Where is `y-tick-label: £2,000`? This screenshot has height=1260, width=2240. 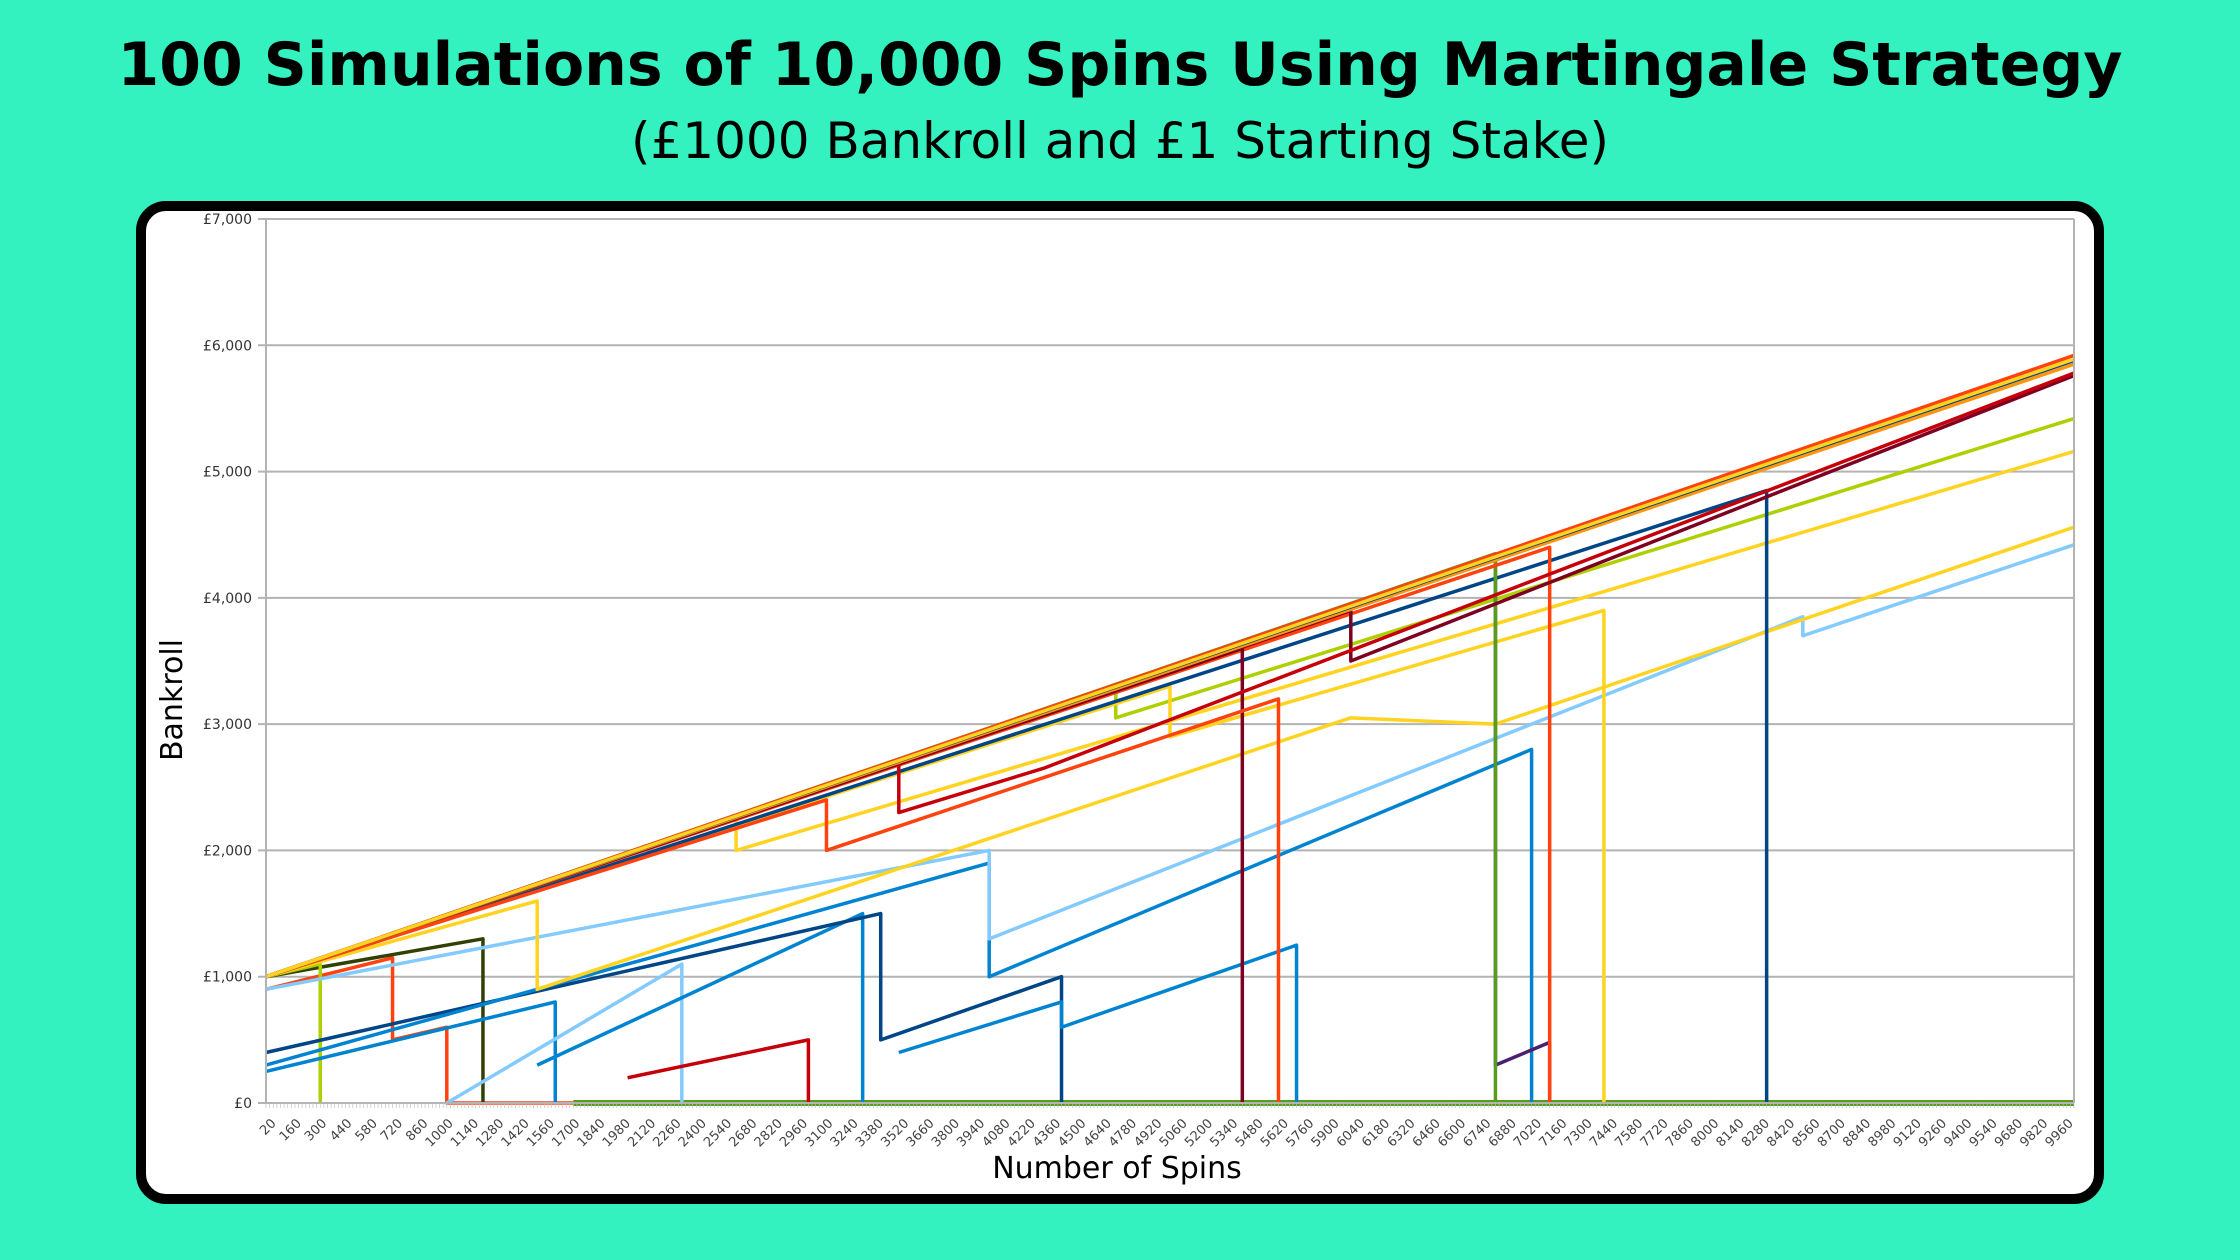 y-tick-label: £2,000 is located at coordinates (227, 851).